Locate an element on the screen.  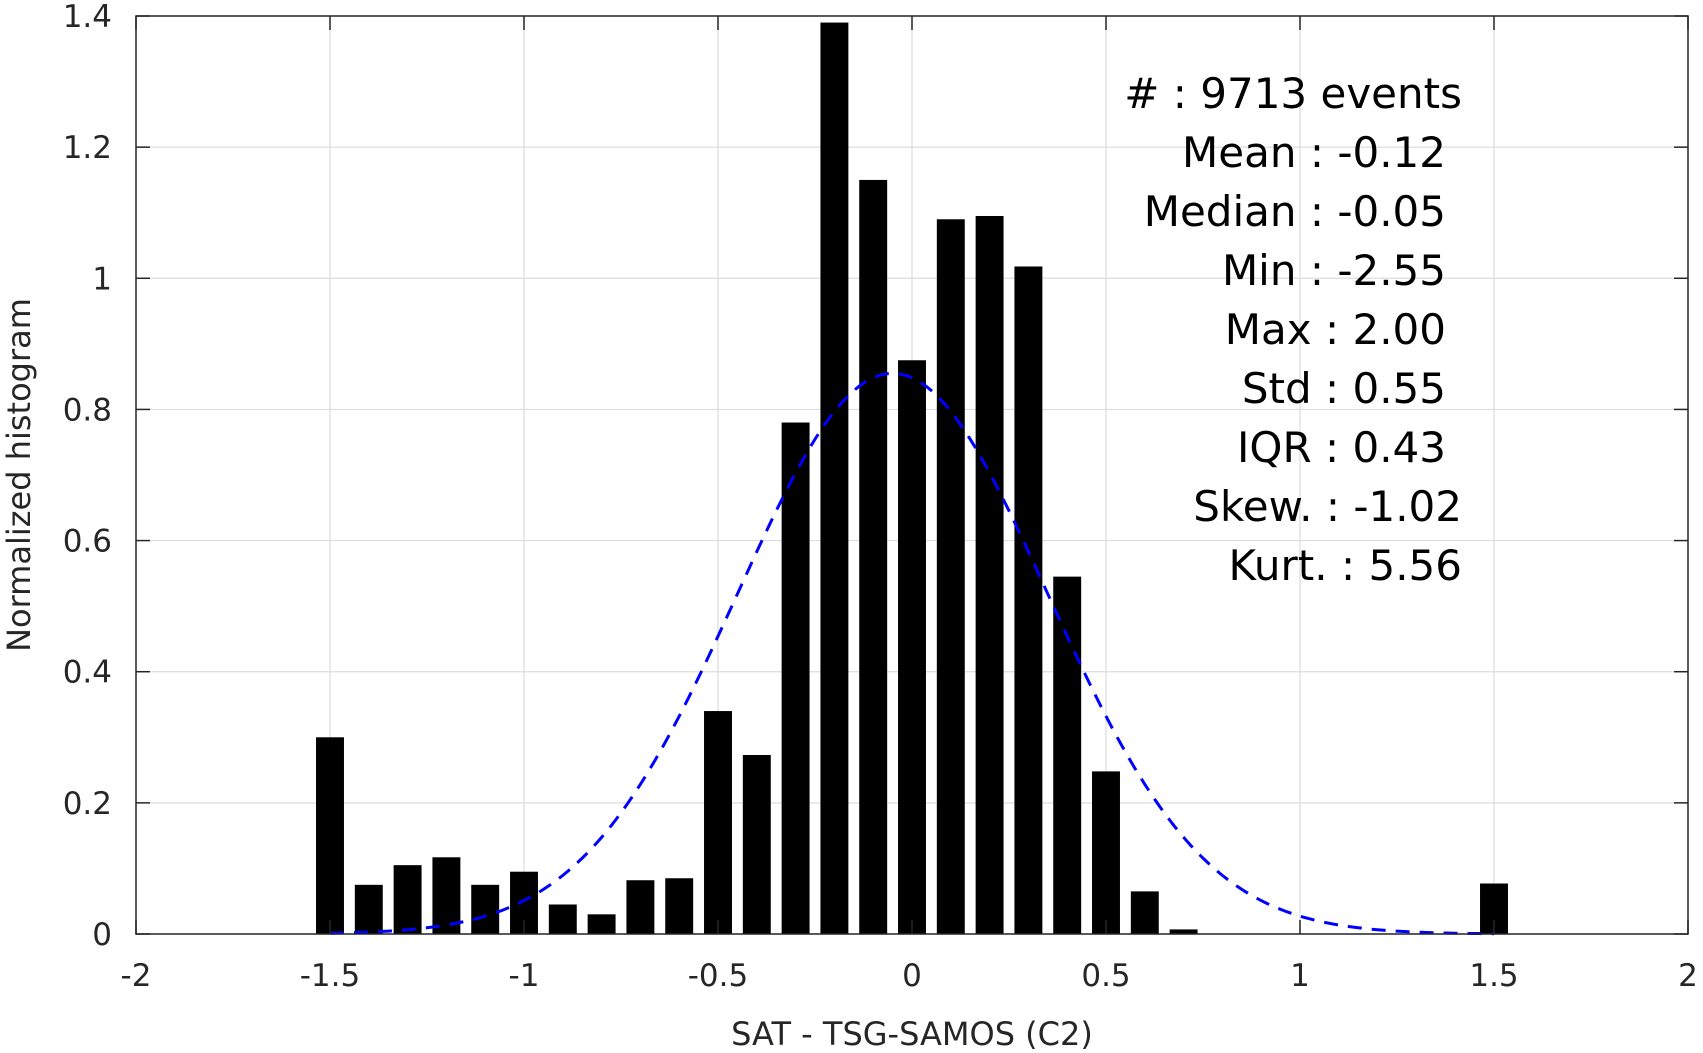
y-tick-label: 0.2 is located at coordinates (87, 804).